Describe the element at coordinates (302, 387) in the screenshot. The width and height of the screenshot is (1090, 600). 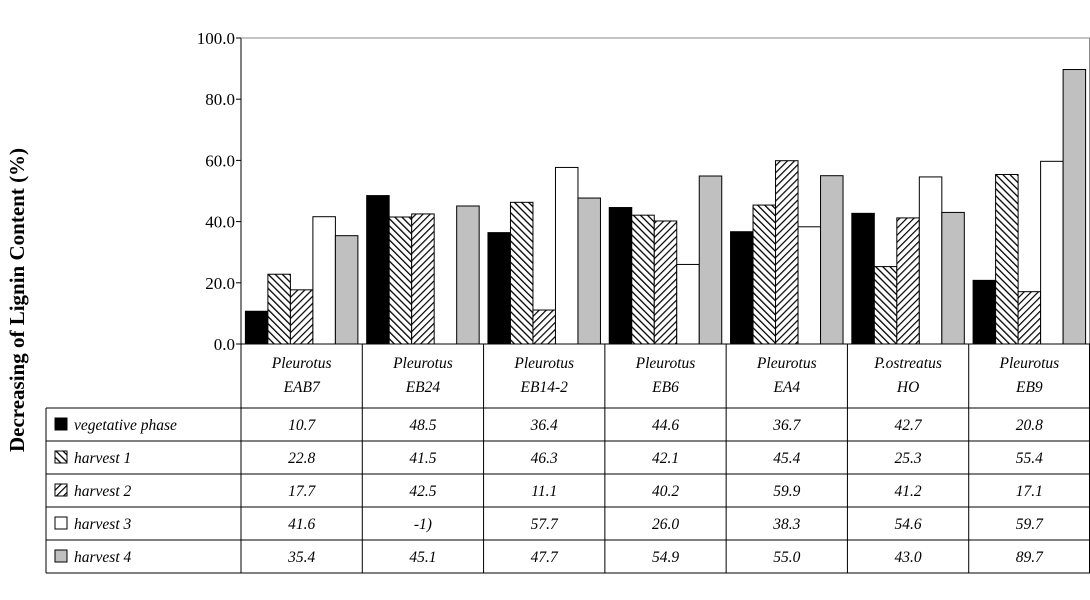
I see `category-label: EAB7` at that location.